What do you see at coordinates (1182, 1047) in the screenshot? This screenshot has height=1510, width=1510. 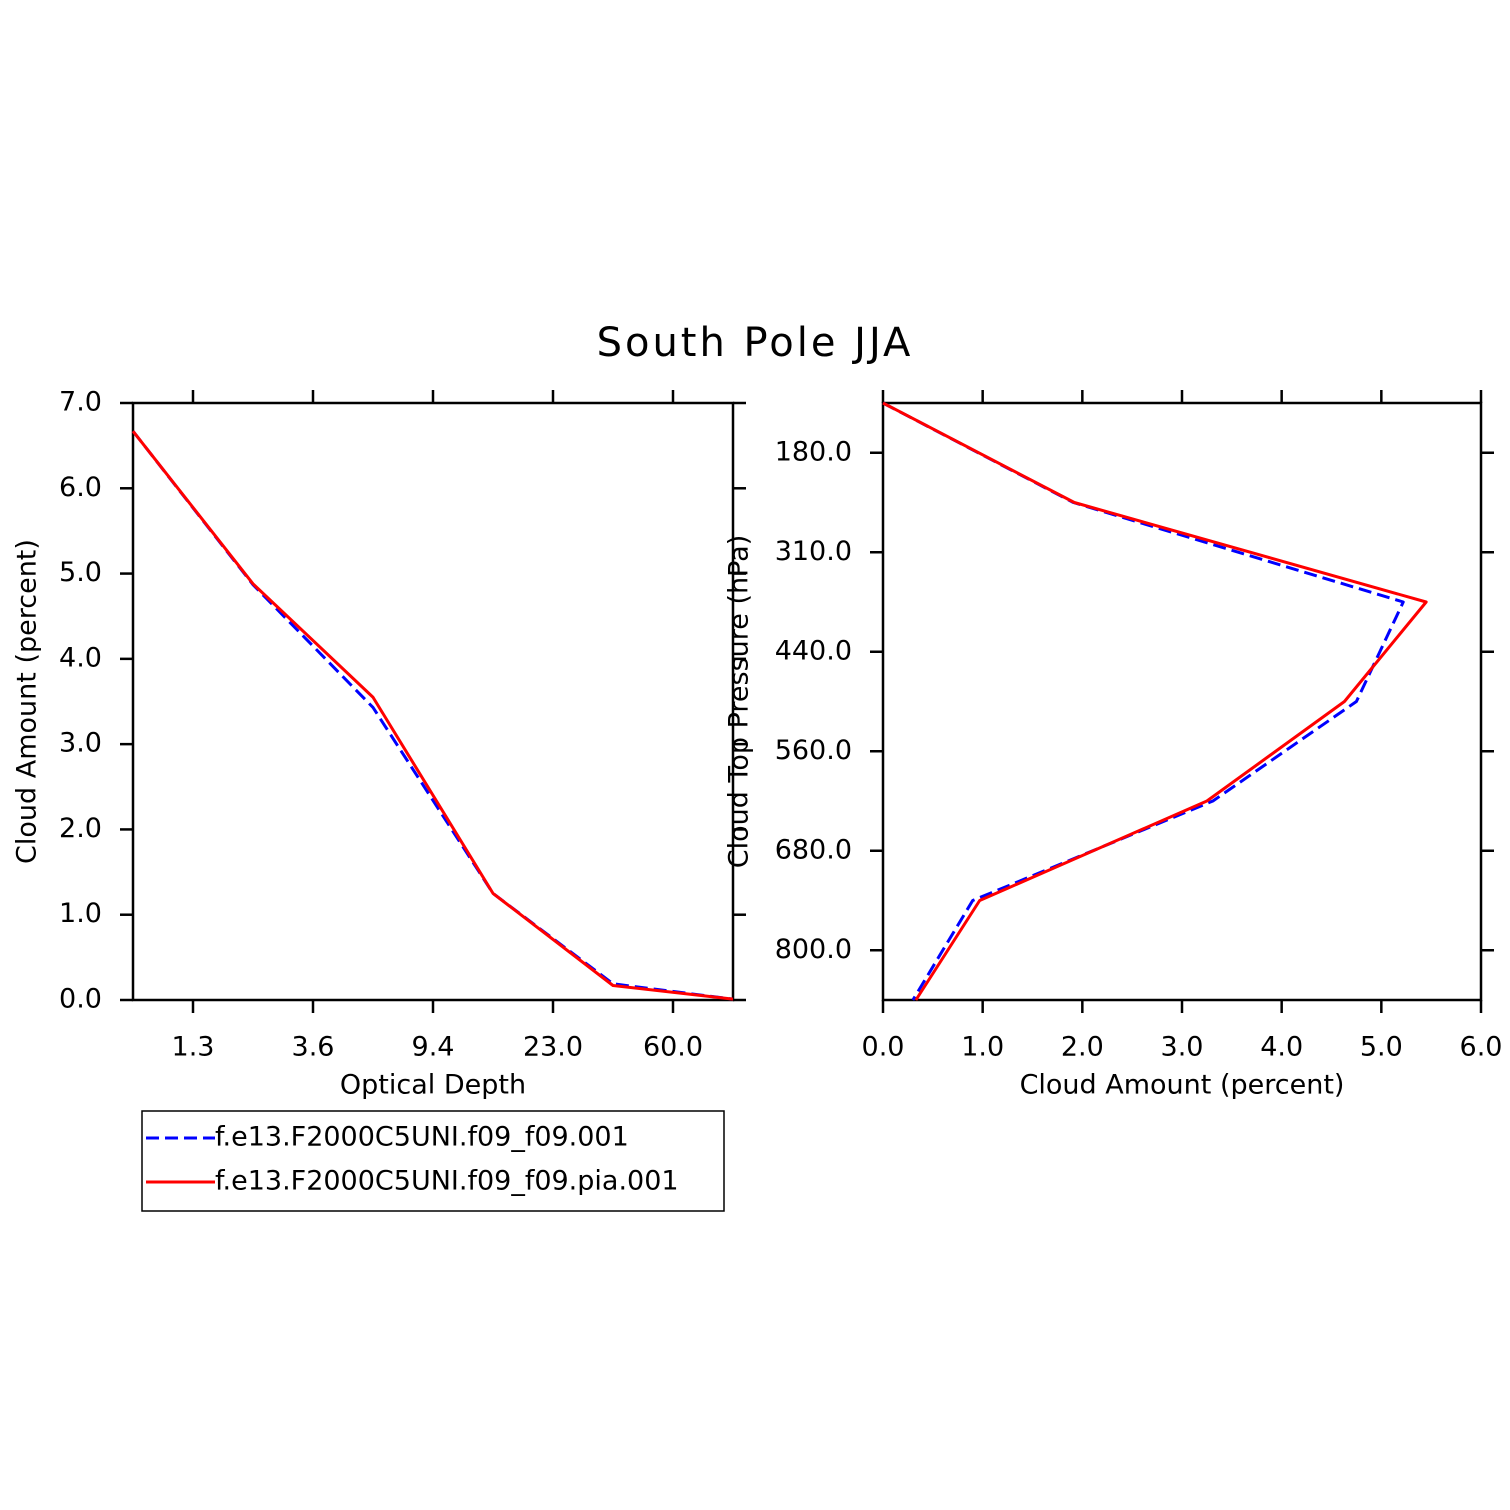 I see `x-tick-label: 3.0` at bounding box center [1182, 1047].